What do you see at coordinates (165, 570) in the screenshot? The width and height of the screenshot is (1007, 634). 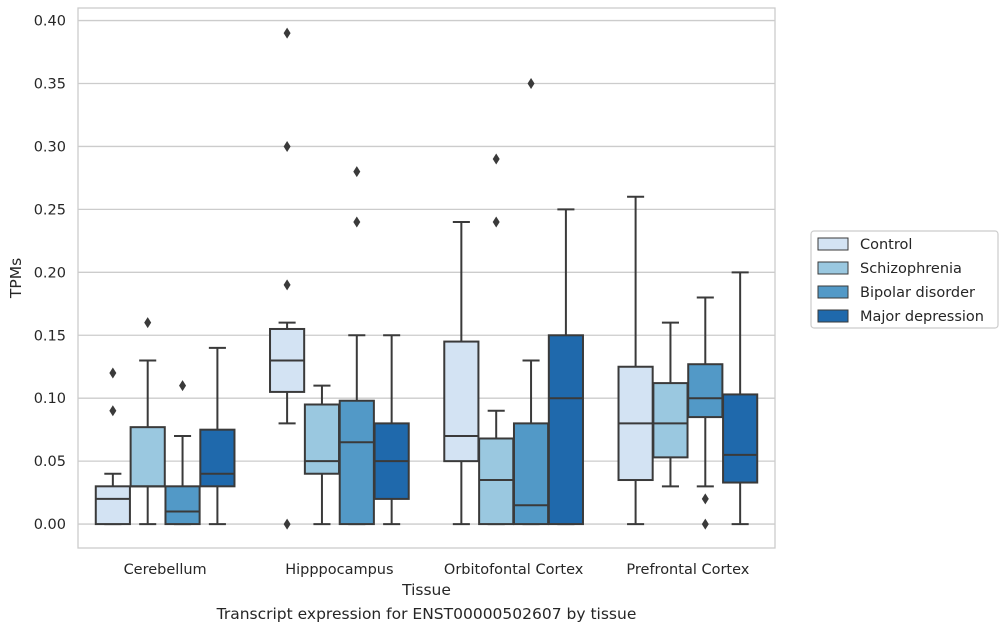 I see `x-tick-label: Cerebellum` at bounding box center [165, 570].